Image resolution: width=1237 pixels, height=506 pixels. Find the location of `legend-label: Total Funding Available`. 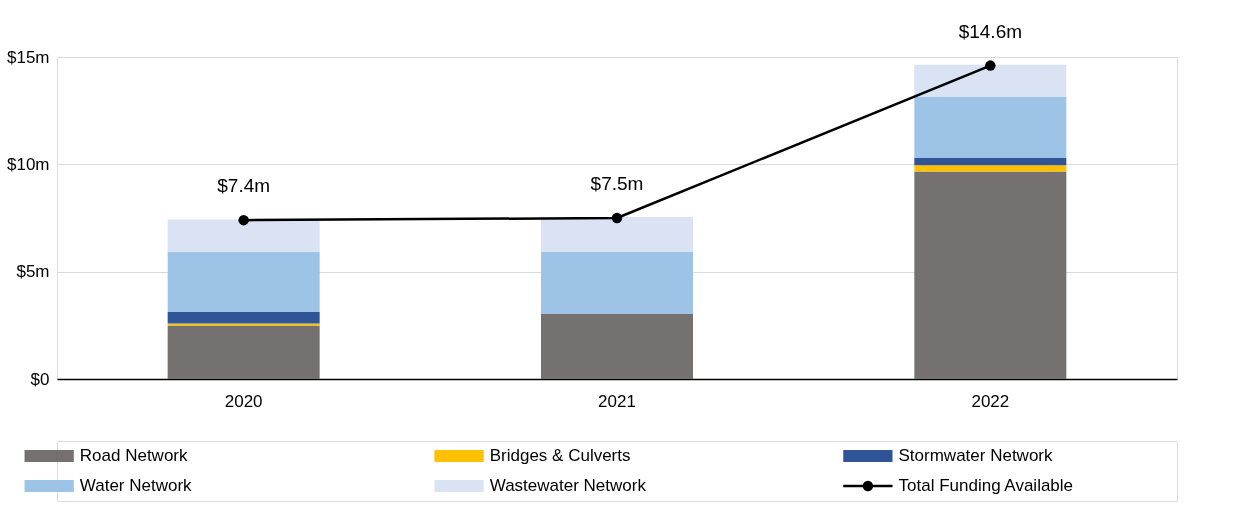

legend-label: Total Funding Available is located at coordinates (986, 485).